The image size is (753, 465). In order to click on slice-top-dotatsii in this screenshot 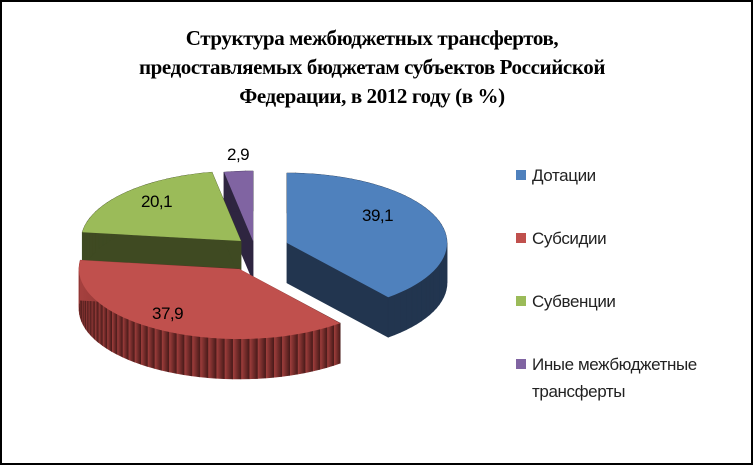, I will do `click(367, 235)`.